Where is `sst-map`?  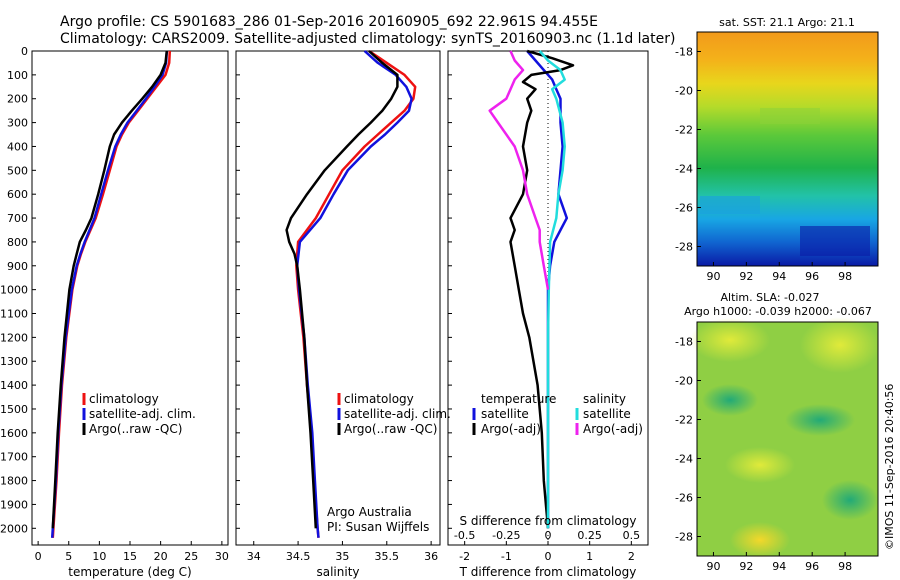
sst-map is located at coordinates (787, 149).